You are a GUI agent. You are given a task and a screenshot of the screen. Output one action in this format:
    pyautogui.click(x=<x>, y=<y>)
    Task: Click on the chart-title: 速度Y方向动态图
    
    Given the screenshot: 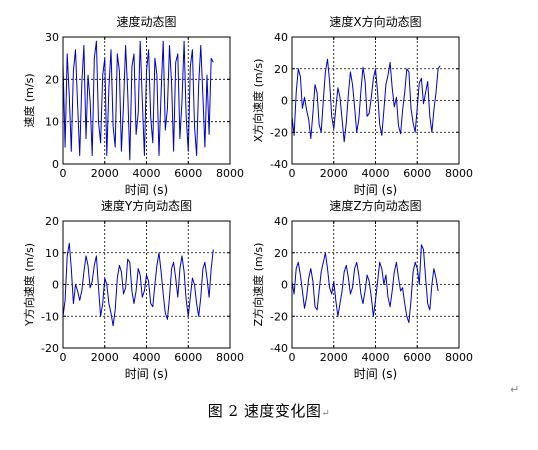 What is the action you would take?
    pyautogui.click(x=146, y=205)
    